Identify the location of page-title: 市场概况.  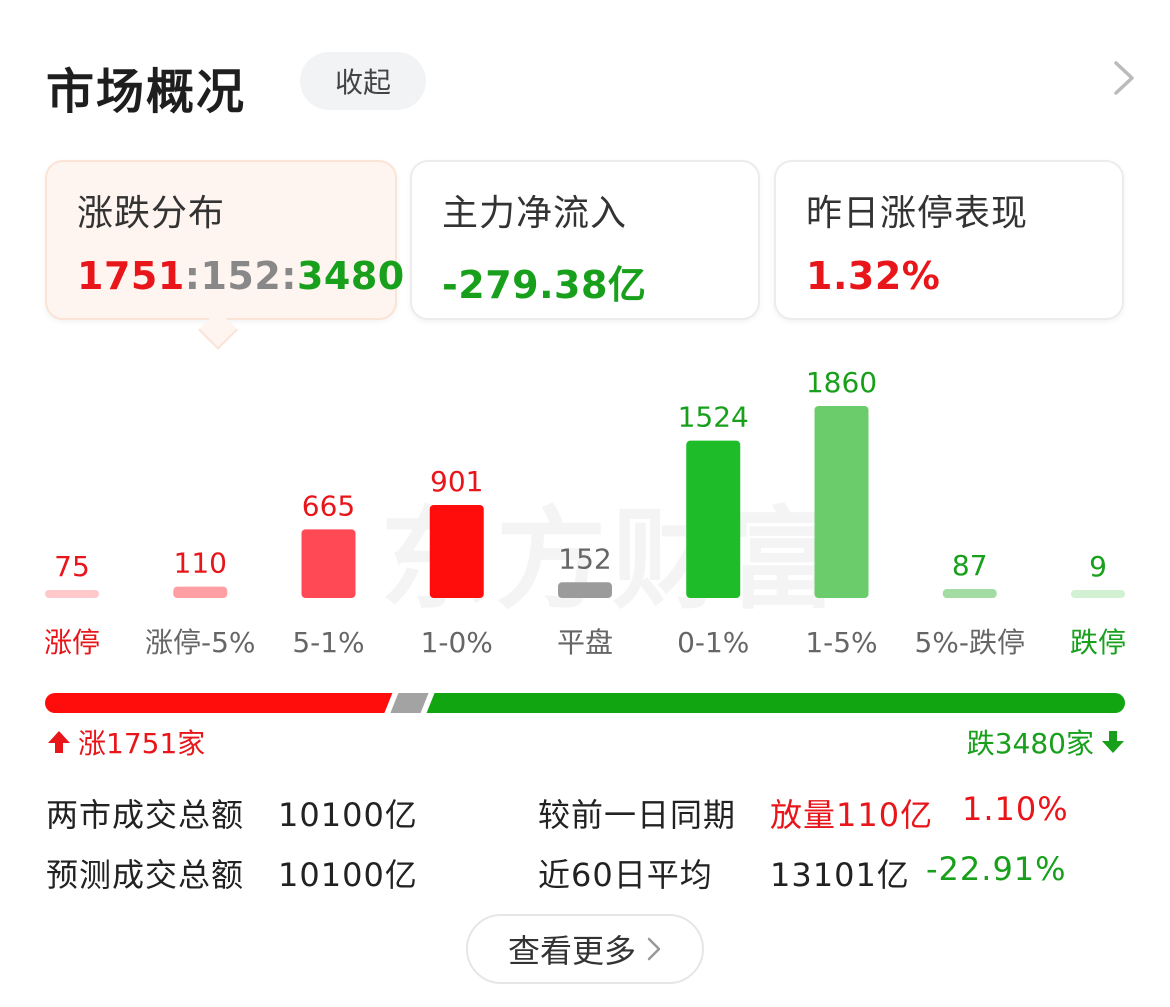
(146, 92).